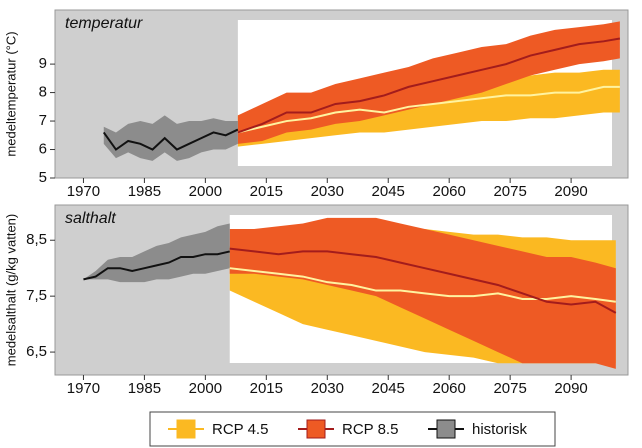  I want to click on y-axis-title: medelsalthalt (g/kg vatten), so click(10, 290).